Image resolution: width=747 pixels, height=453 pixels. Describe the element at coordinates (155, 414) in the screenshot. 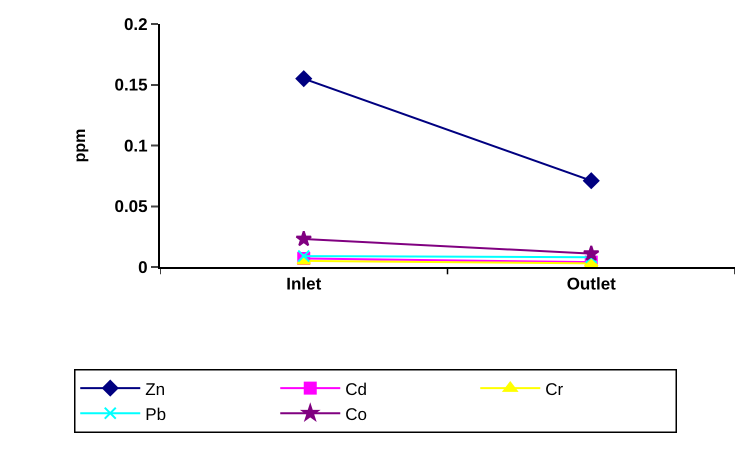

I see `legend-label: Pb` at that location.